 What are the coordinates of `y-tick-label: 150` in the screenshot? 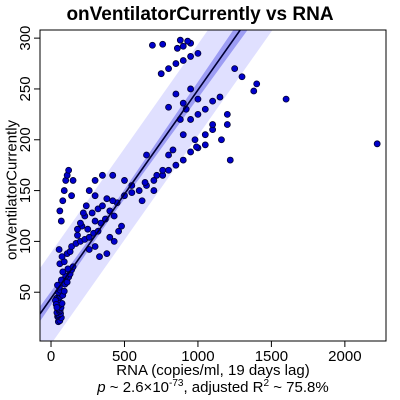 It's located at (25, 190).